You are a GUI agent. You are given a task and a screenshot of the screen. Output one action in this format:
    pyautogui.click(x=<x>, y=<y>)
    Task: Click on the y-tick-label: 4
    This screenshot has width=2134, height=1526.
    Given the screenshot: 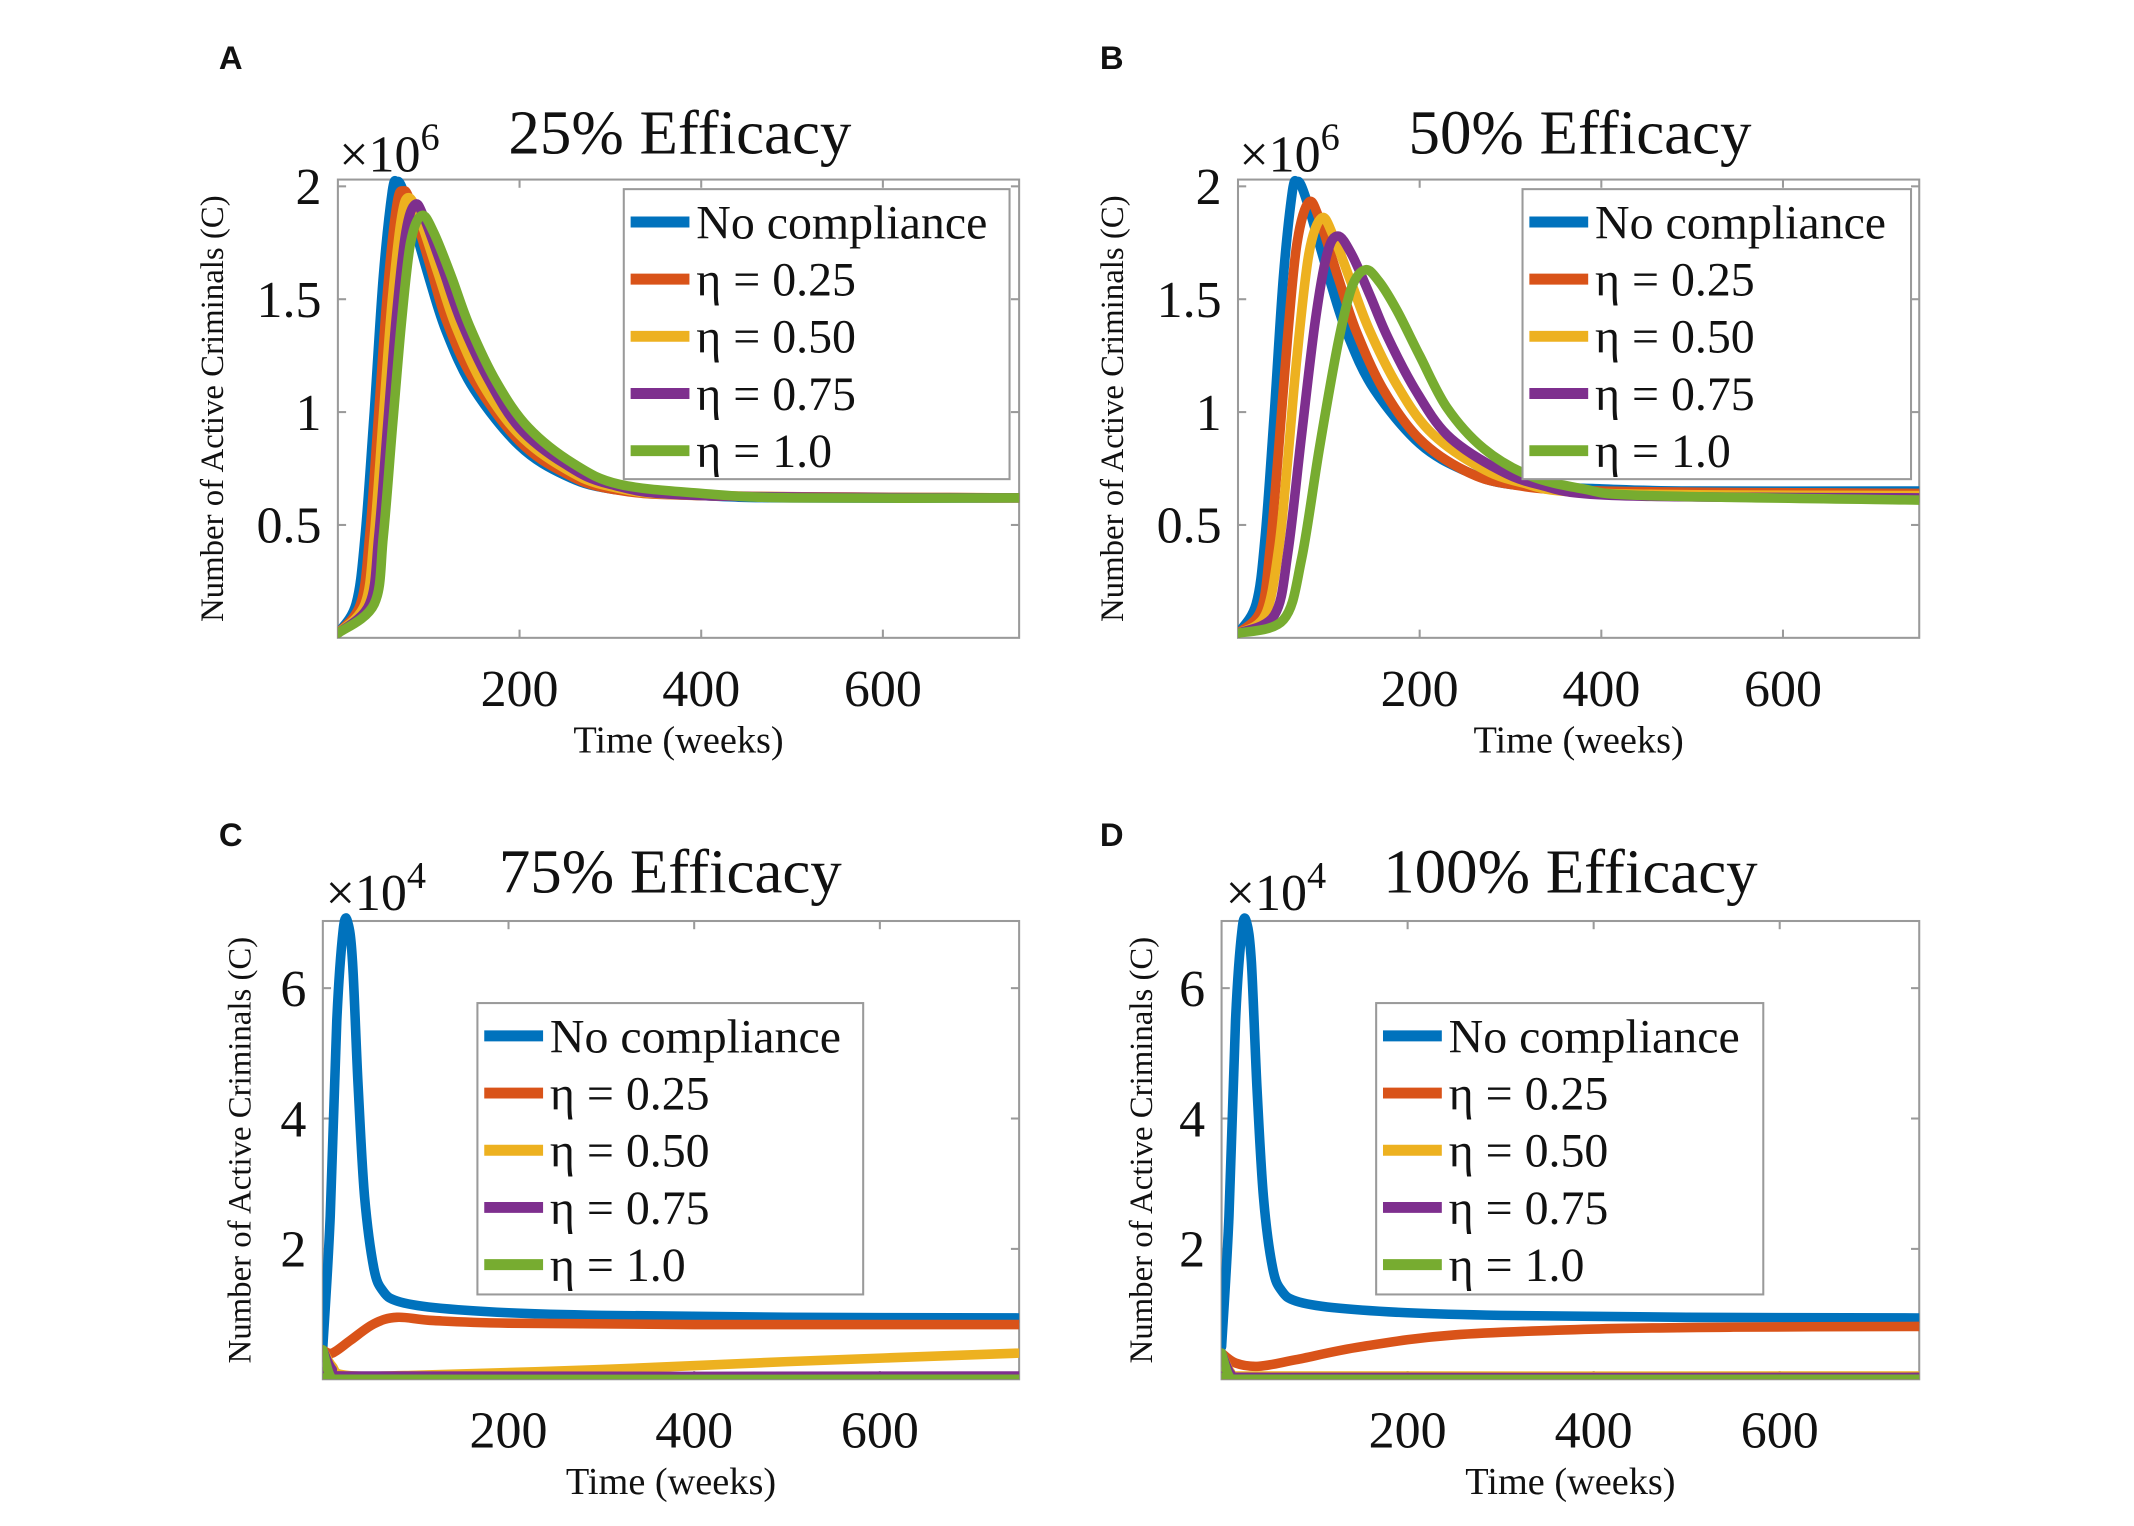 What is the action you would take?
    pyautogui.click(x=293, y=1119)
    